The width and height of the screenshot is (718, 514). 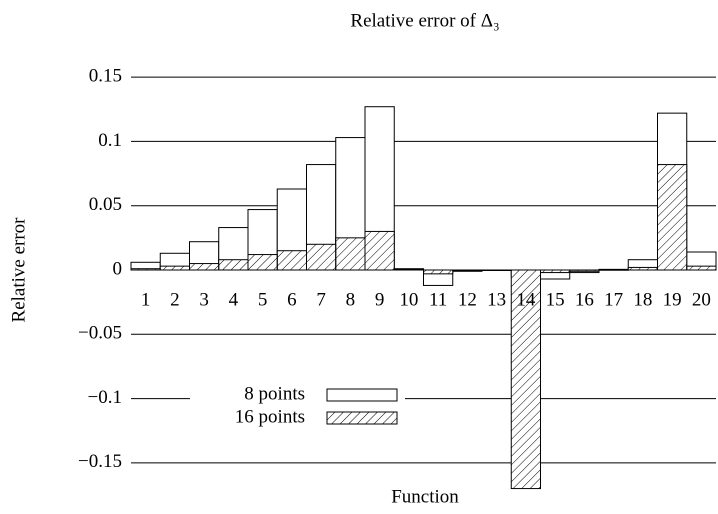 What do you see at coordinates (613, 299) in the screenshot?
I see `x-tick-label: 17` at bounding box center [613, 299].